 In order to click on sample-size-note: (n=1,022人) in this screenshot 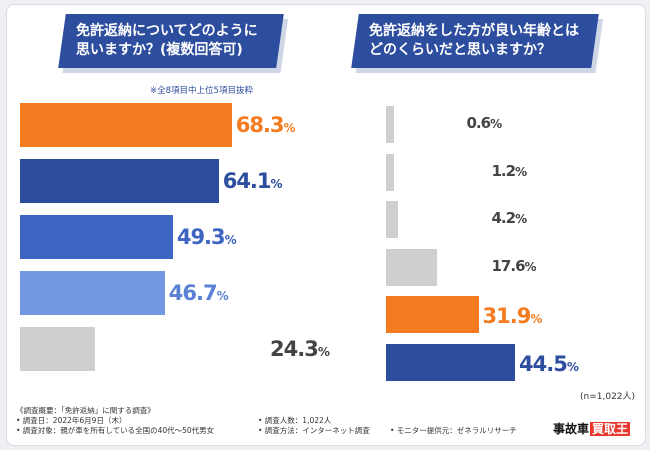, I will do `click(608, 397)`.